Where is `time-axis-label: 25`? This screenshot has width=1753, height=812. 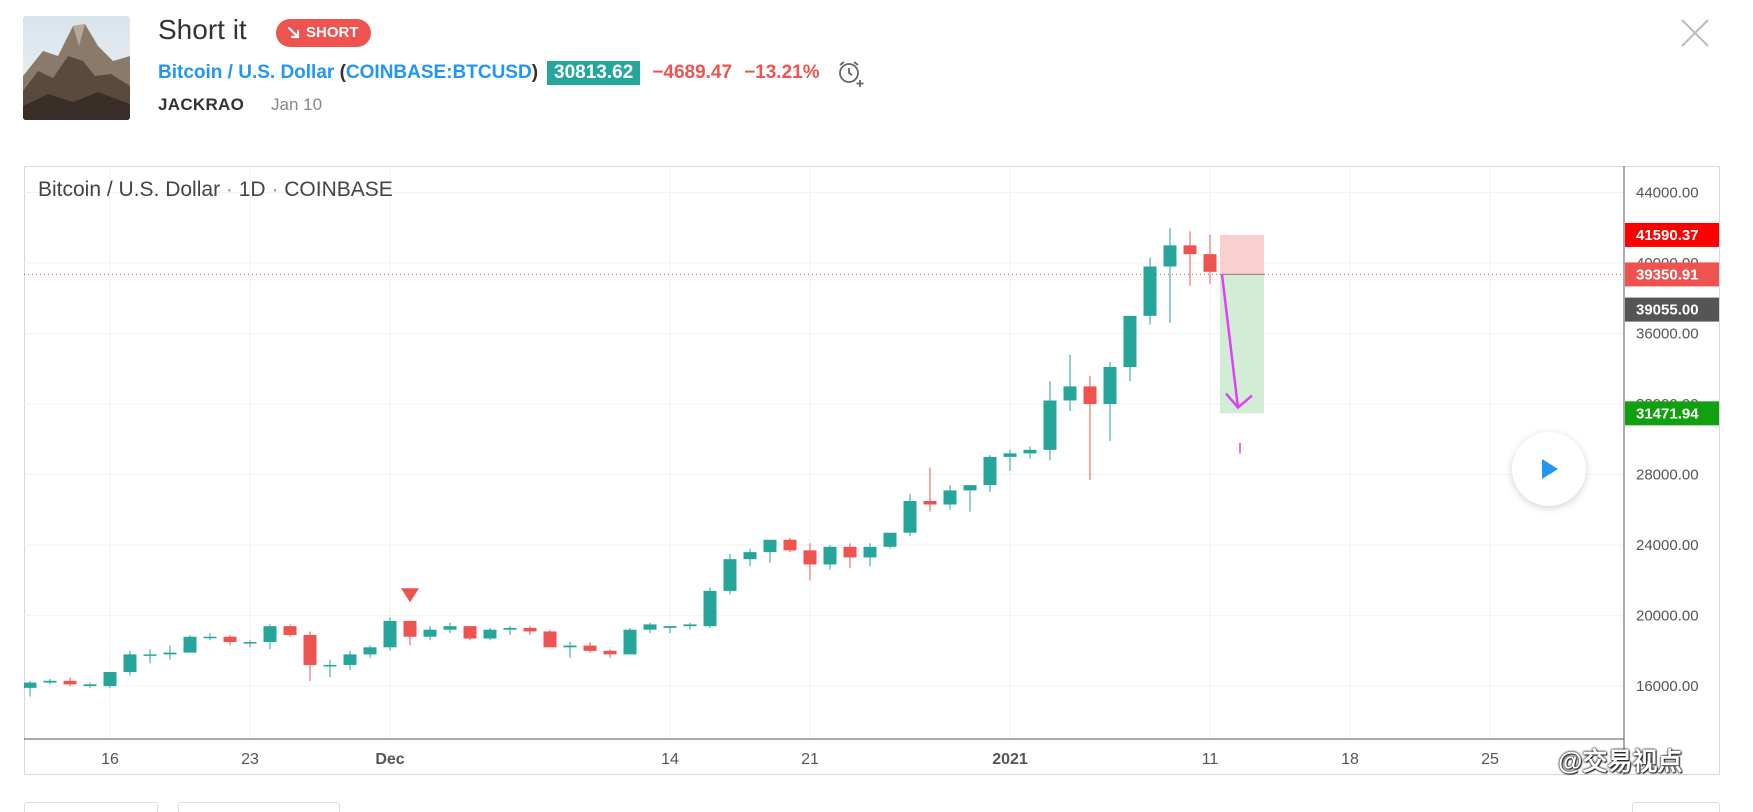
time-axis-label: 25 is located at coordinates (1490, 759).